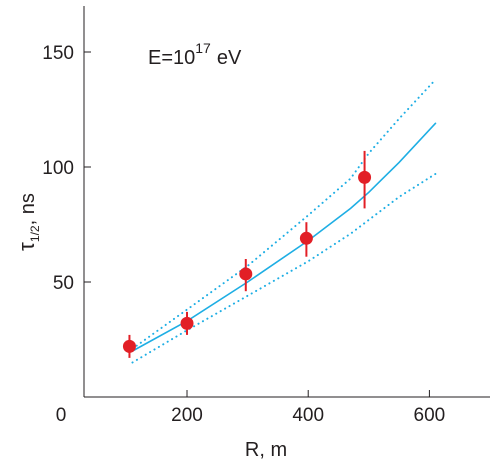 The image size is (498, 467). Describe the element at coordinates (187, 415) in the screenshot. I see `x-tick-label-200: 200` at that location.